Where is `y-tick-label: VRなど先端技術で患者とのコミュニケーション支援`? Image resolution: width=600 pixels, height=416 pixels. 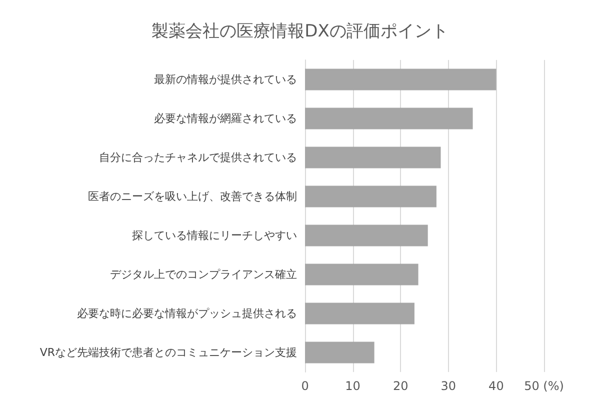 y-tick-label: VRなど先端技術で患者とのコミュニケーション支援 is located at coordinates (168, 352).